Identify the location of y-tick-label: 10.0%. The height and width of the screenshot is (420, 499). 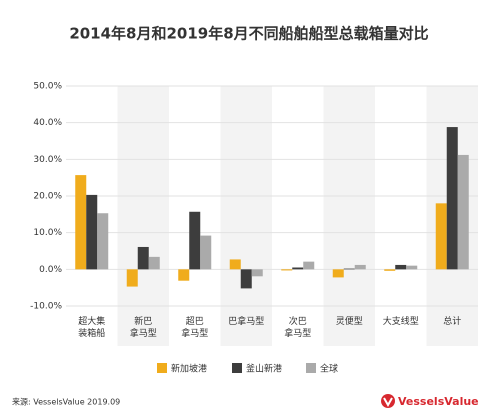
(47, 233).